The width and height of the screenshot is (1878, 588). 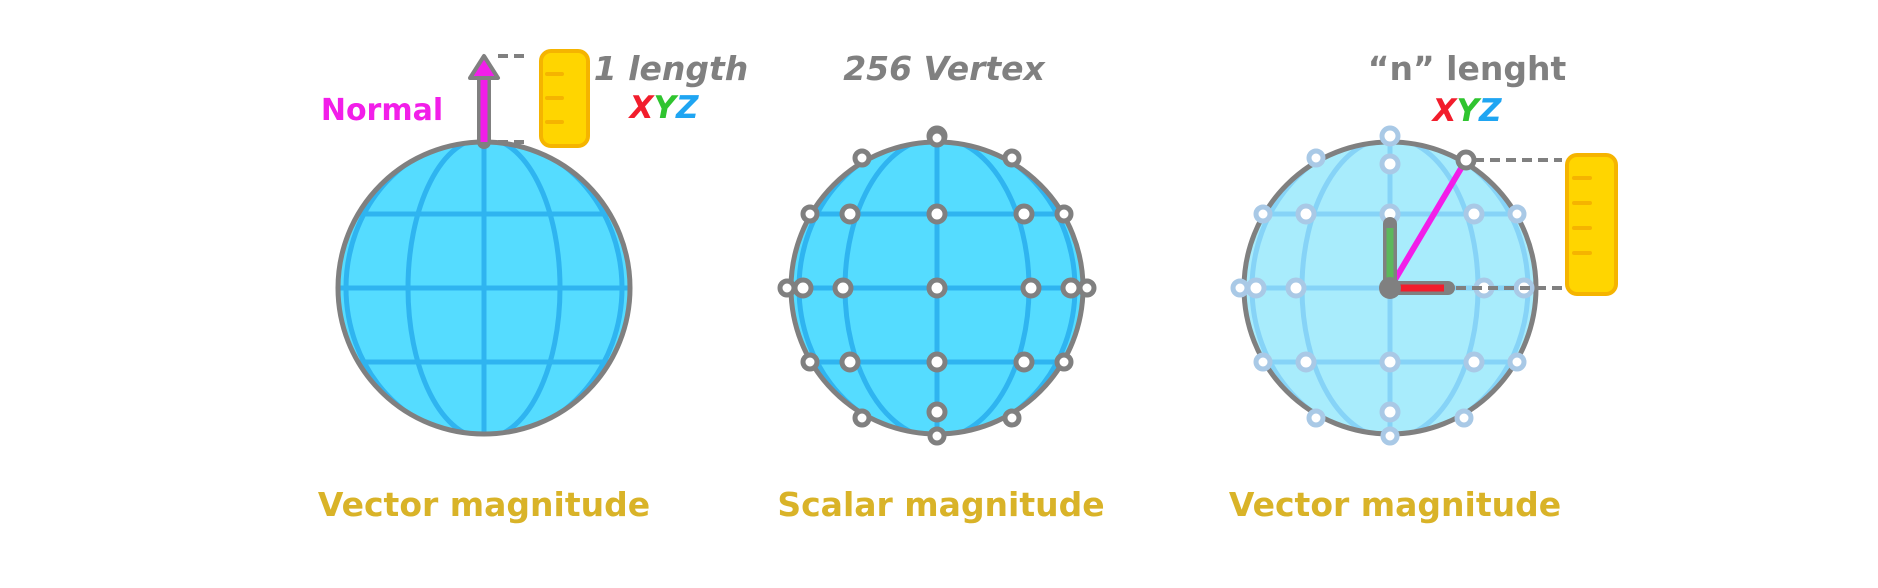 What do you see at coordinates (1417, 258) in the screenshot?
I see `axis-gizmo` at bounding box center [1417, 258].